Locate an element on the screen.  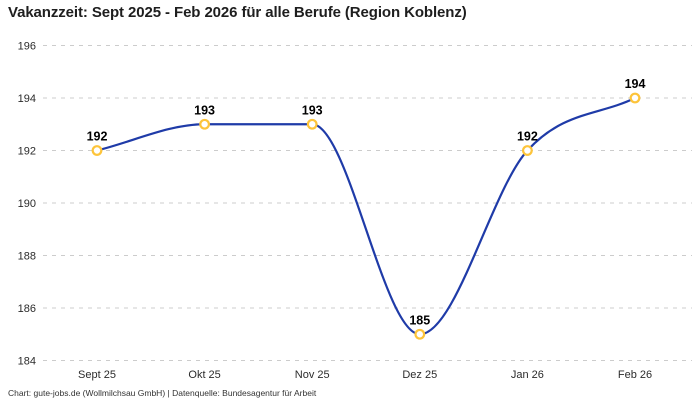
data-point-label: 185 is located at coordinates (419, 320).